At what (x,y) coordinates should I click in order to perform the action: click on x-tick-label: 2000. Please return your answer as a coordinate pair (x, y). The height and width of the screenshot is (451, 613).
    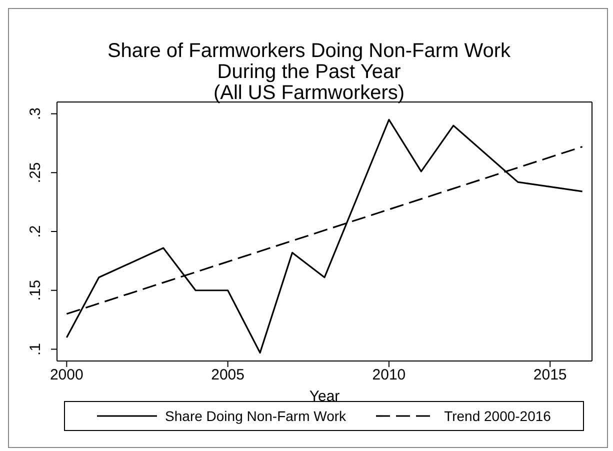
    Looking at the image, I should click on (67, 375).